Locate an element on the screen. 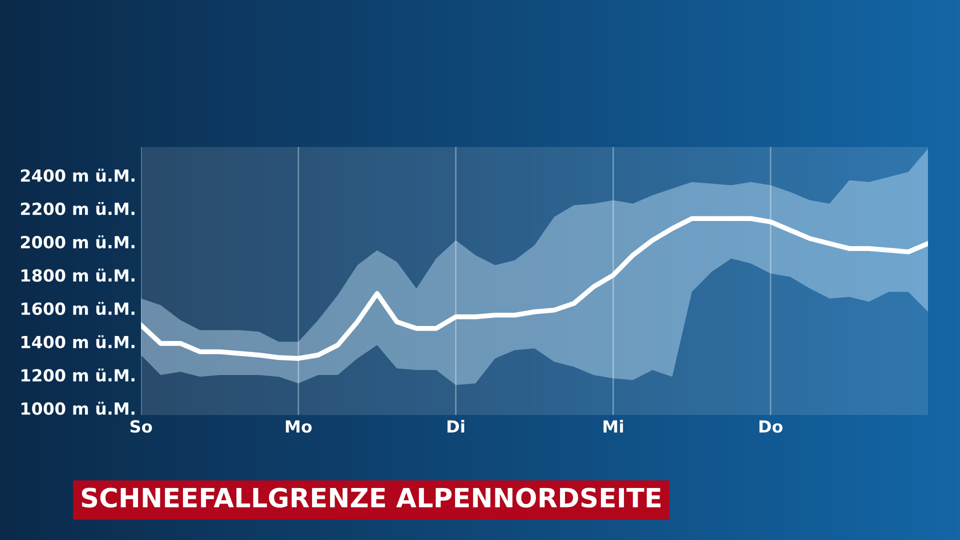  x-tick-label: Mi is located at coordinates (613, 426).